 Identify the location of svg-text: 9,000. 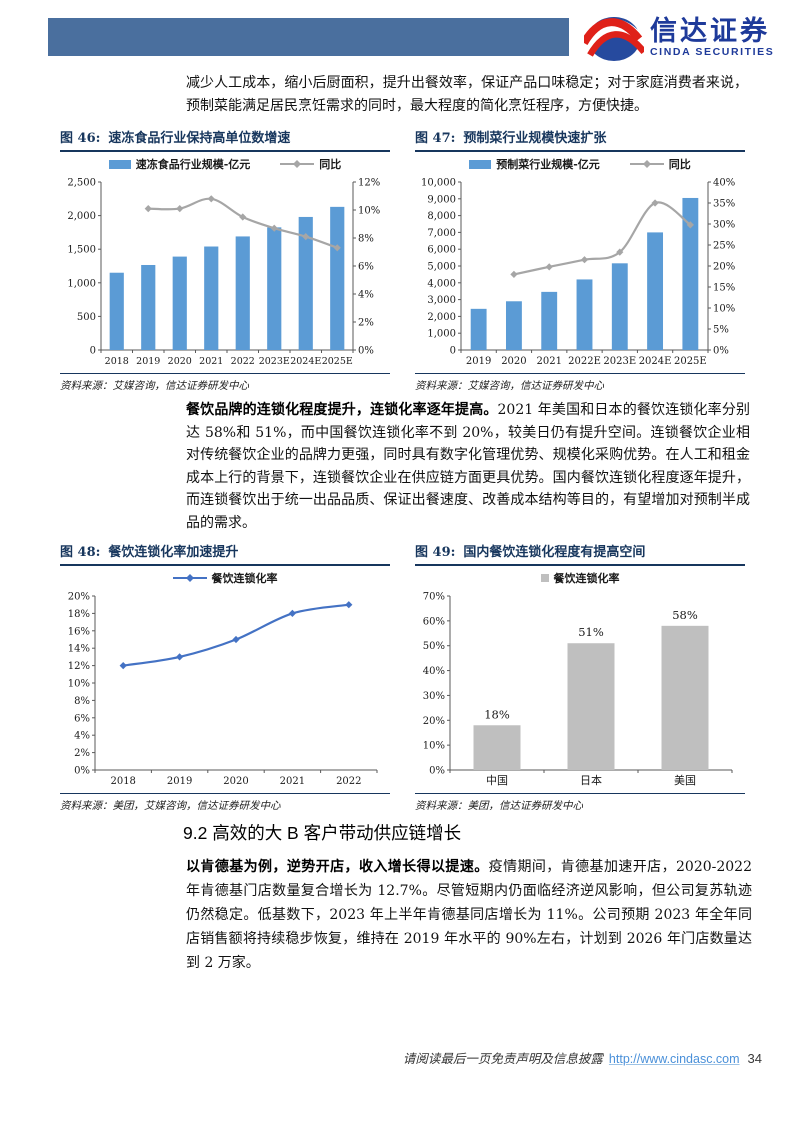
(441, 199).